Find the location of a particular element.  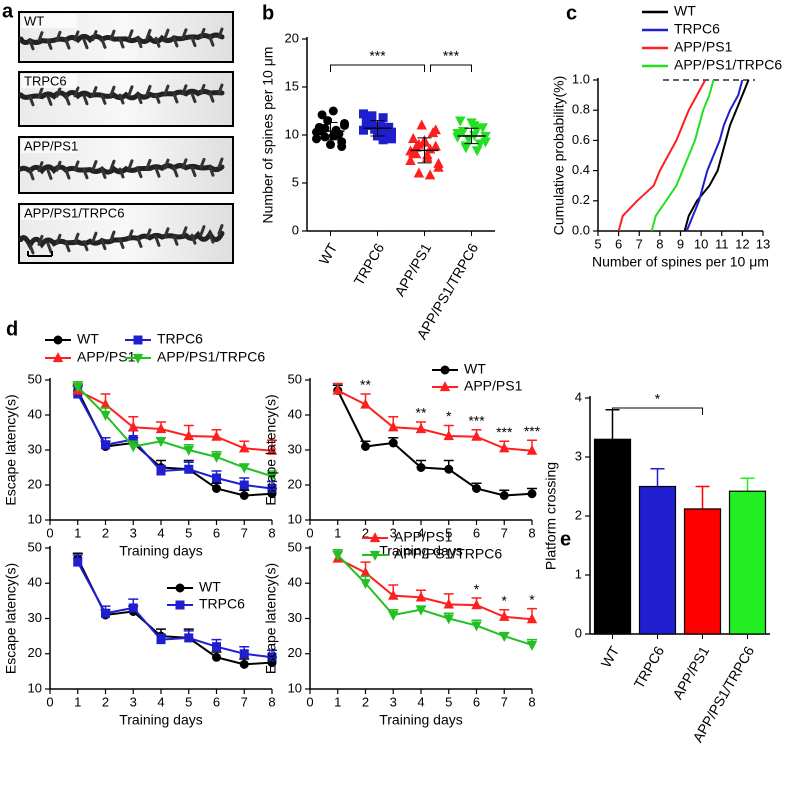

significance-bracket is located at coordinates (657, 411).